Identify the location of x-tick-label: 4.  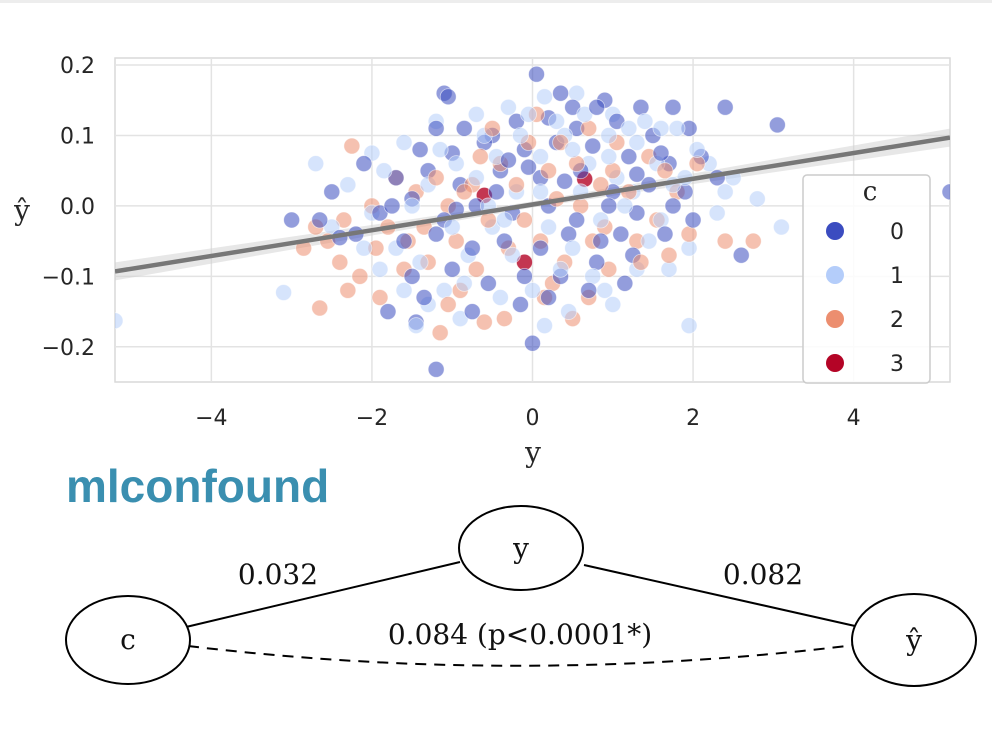
(854, 418).